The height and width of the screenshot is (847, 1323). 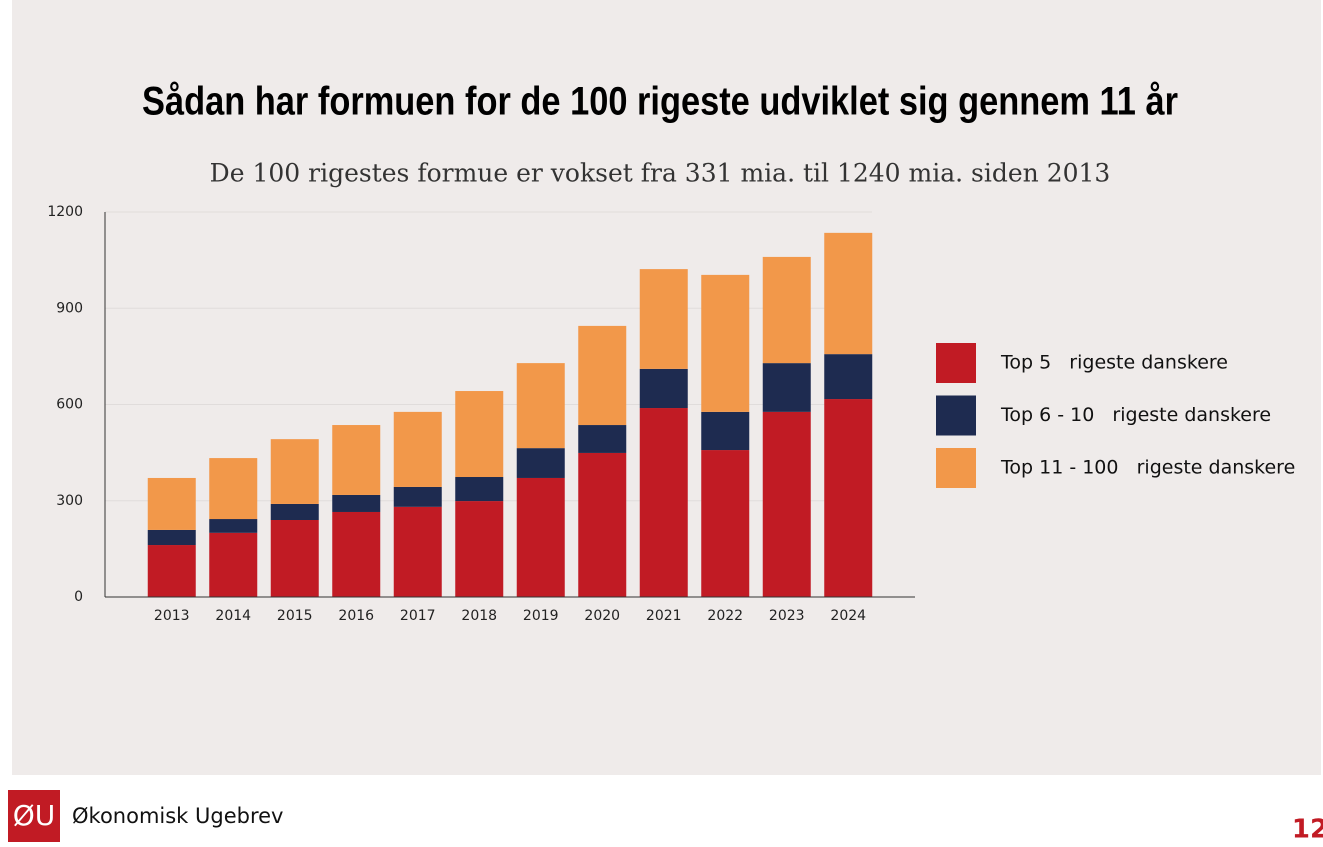 I want to click on page-number: 12, so click(x=1307, y=829).